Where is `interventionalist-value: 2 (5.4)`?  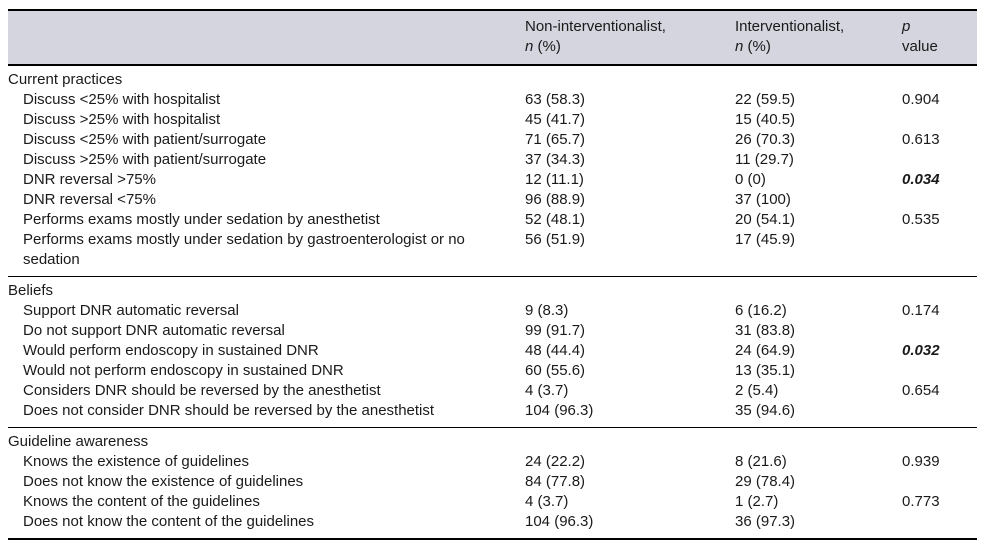 interventionalist-value: 2 (5.4) is located at coordinates (757, 390).